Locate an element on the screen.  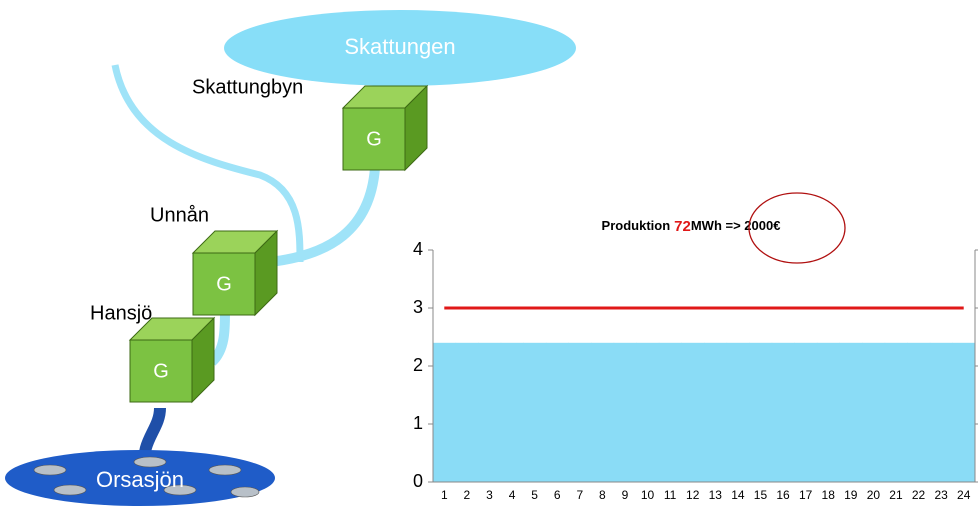
station-label: Skattungbyn is located at coordinates (247, 87).